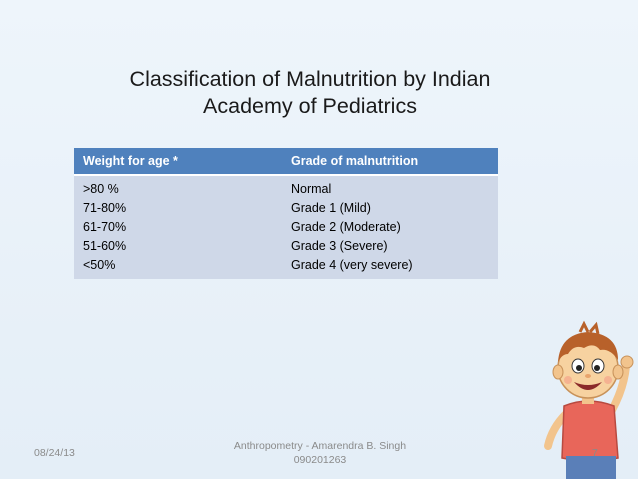  I want to click on grade-value: Grade 2 (Moderate), so click(346, 227).